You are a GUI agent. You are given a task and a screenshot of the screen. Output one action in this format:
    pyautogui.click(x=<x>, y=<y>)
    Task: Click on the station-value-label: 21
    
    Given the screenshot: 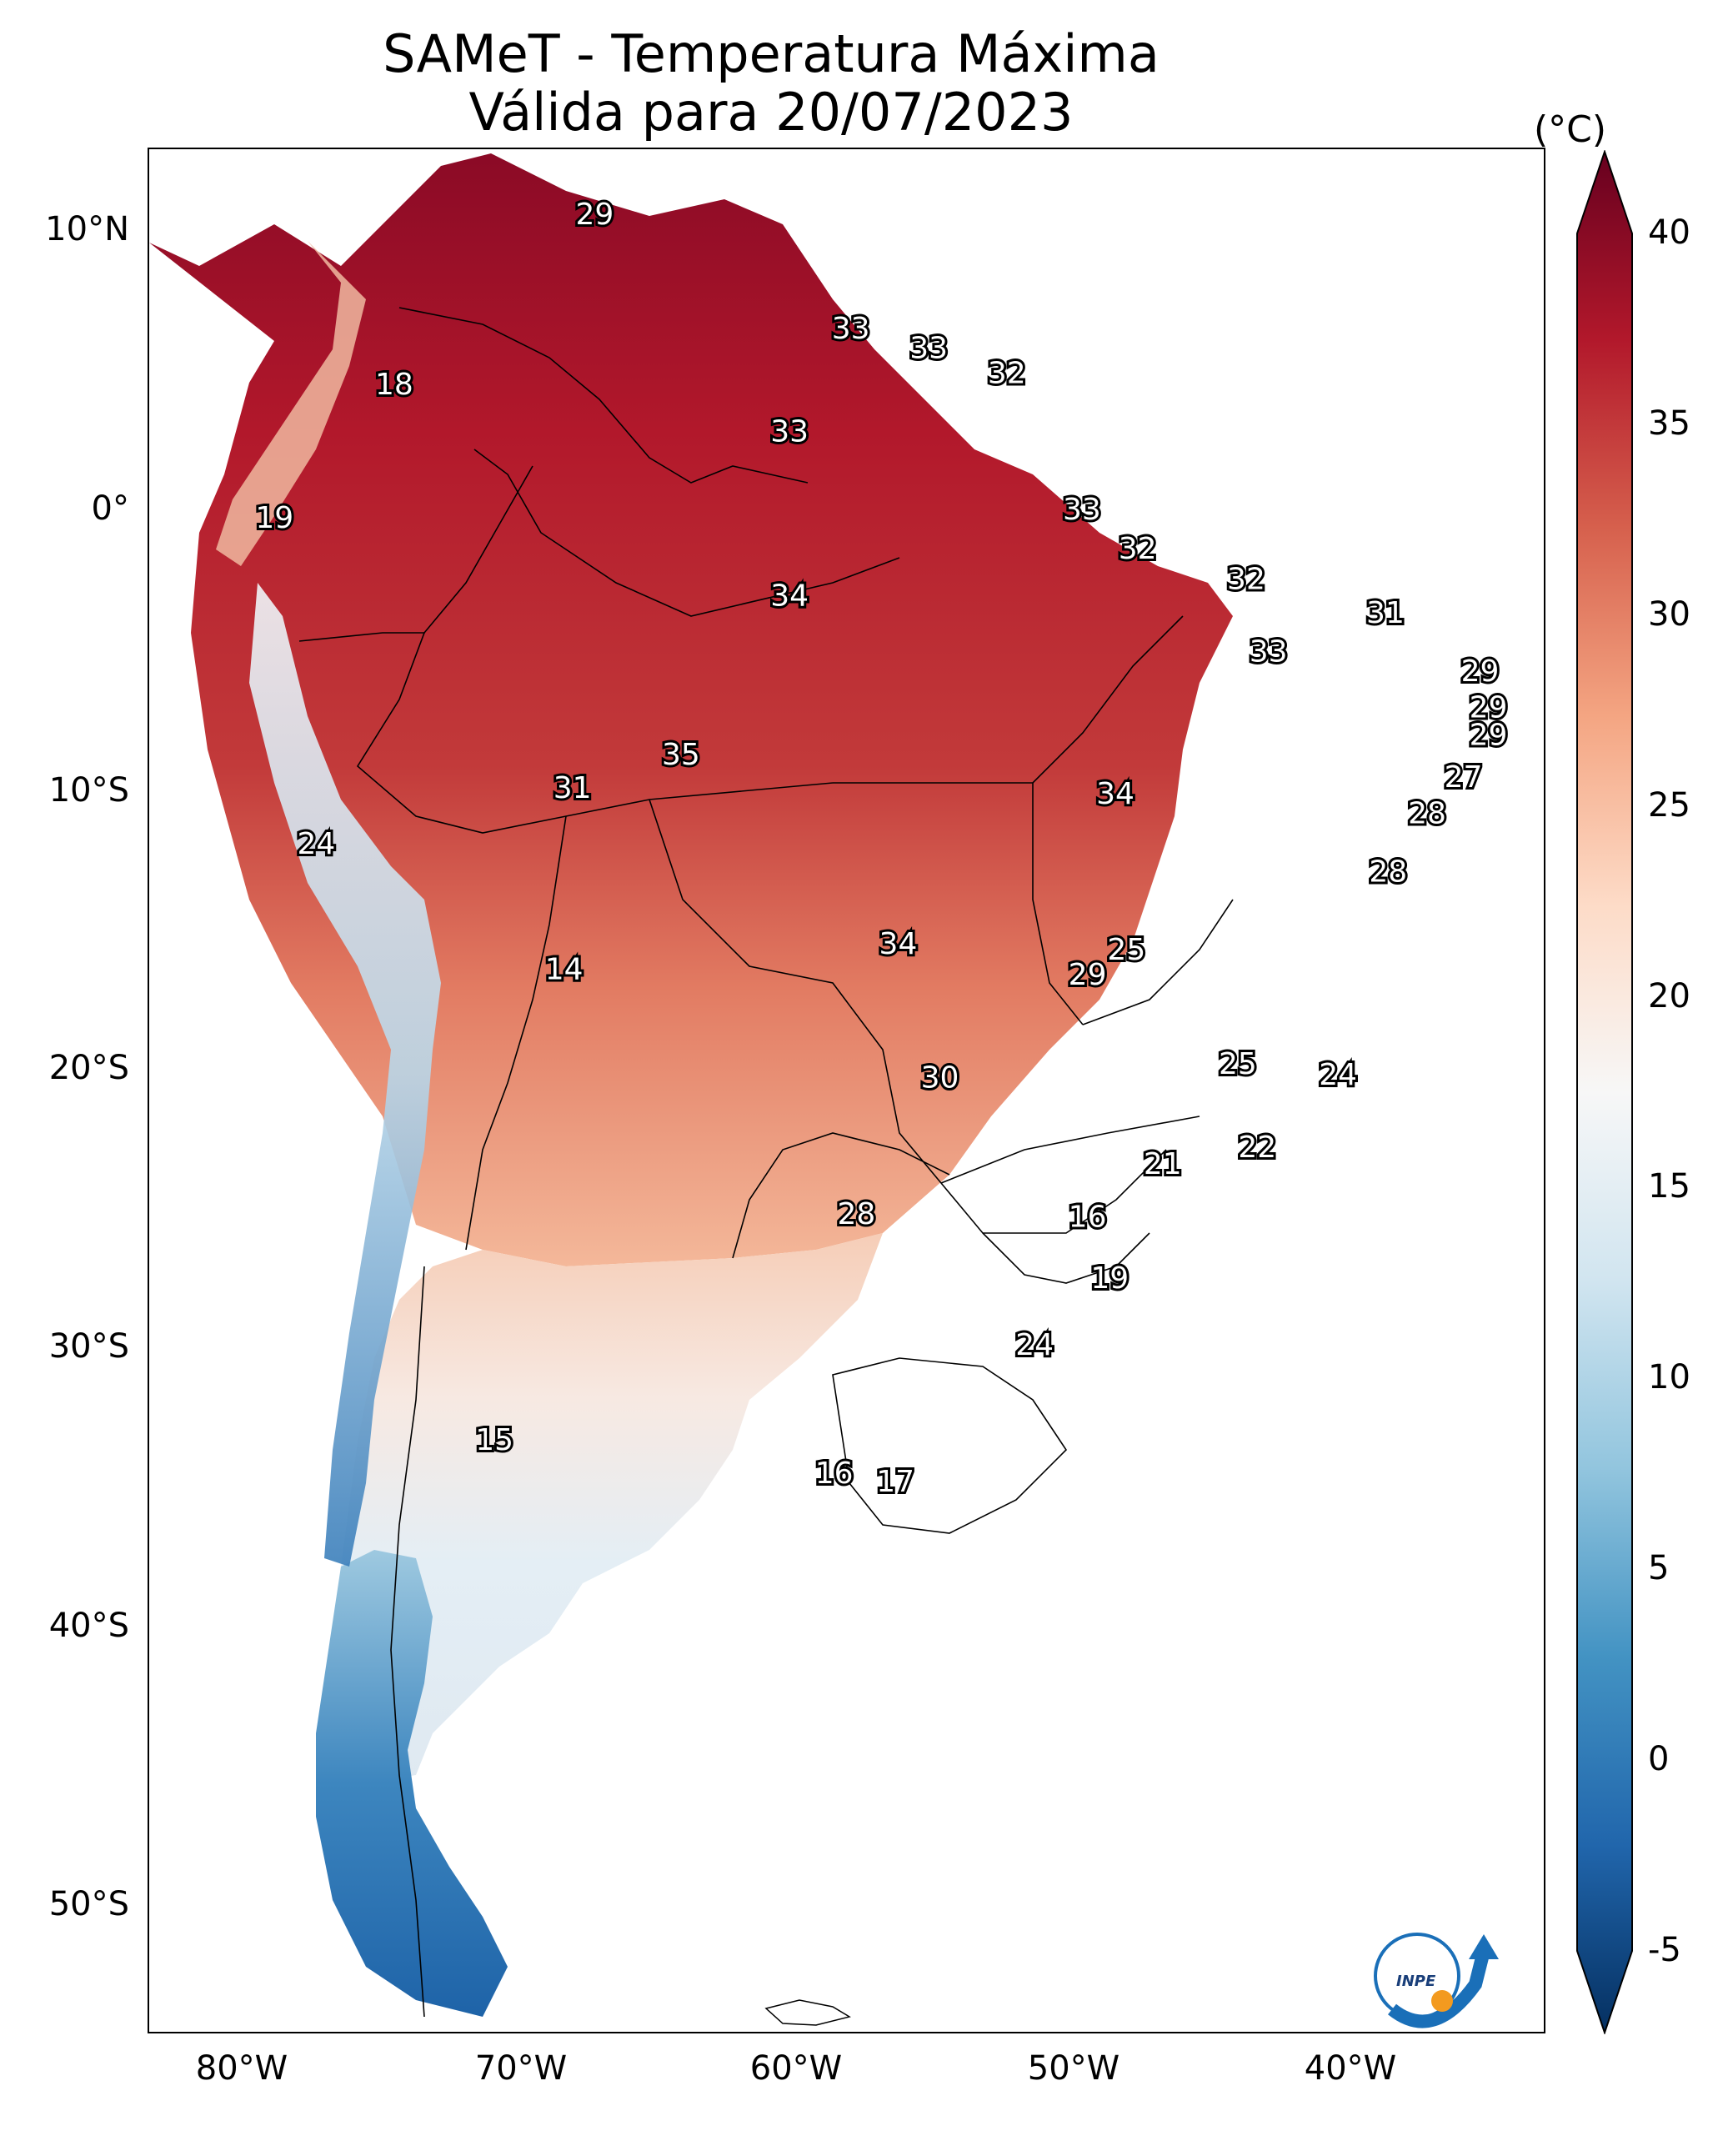 What is the action you would take?
    pyautogui.click(x=1163, y=1164)
    